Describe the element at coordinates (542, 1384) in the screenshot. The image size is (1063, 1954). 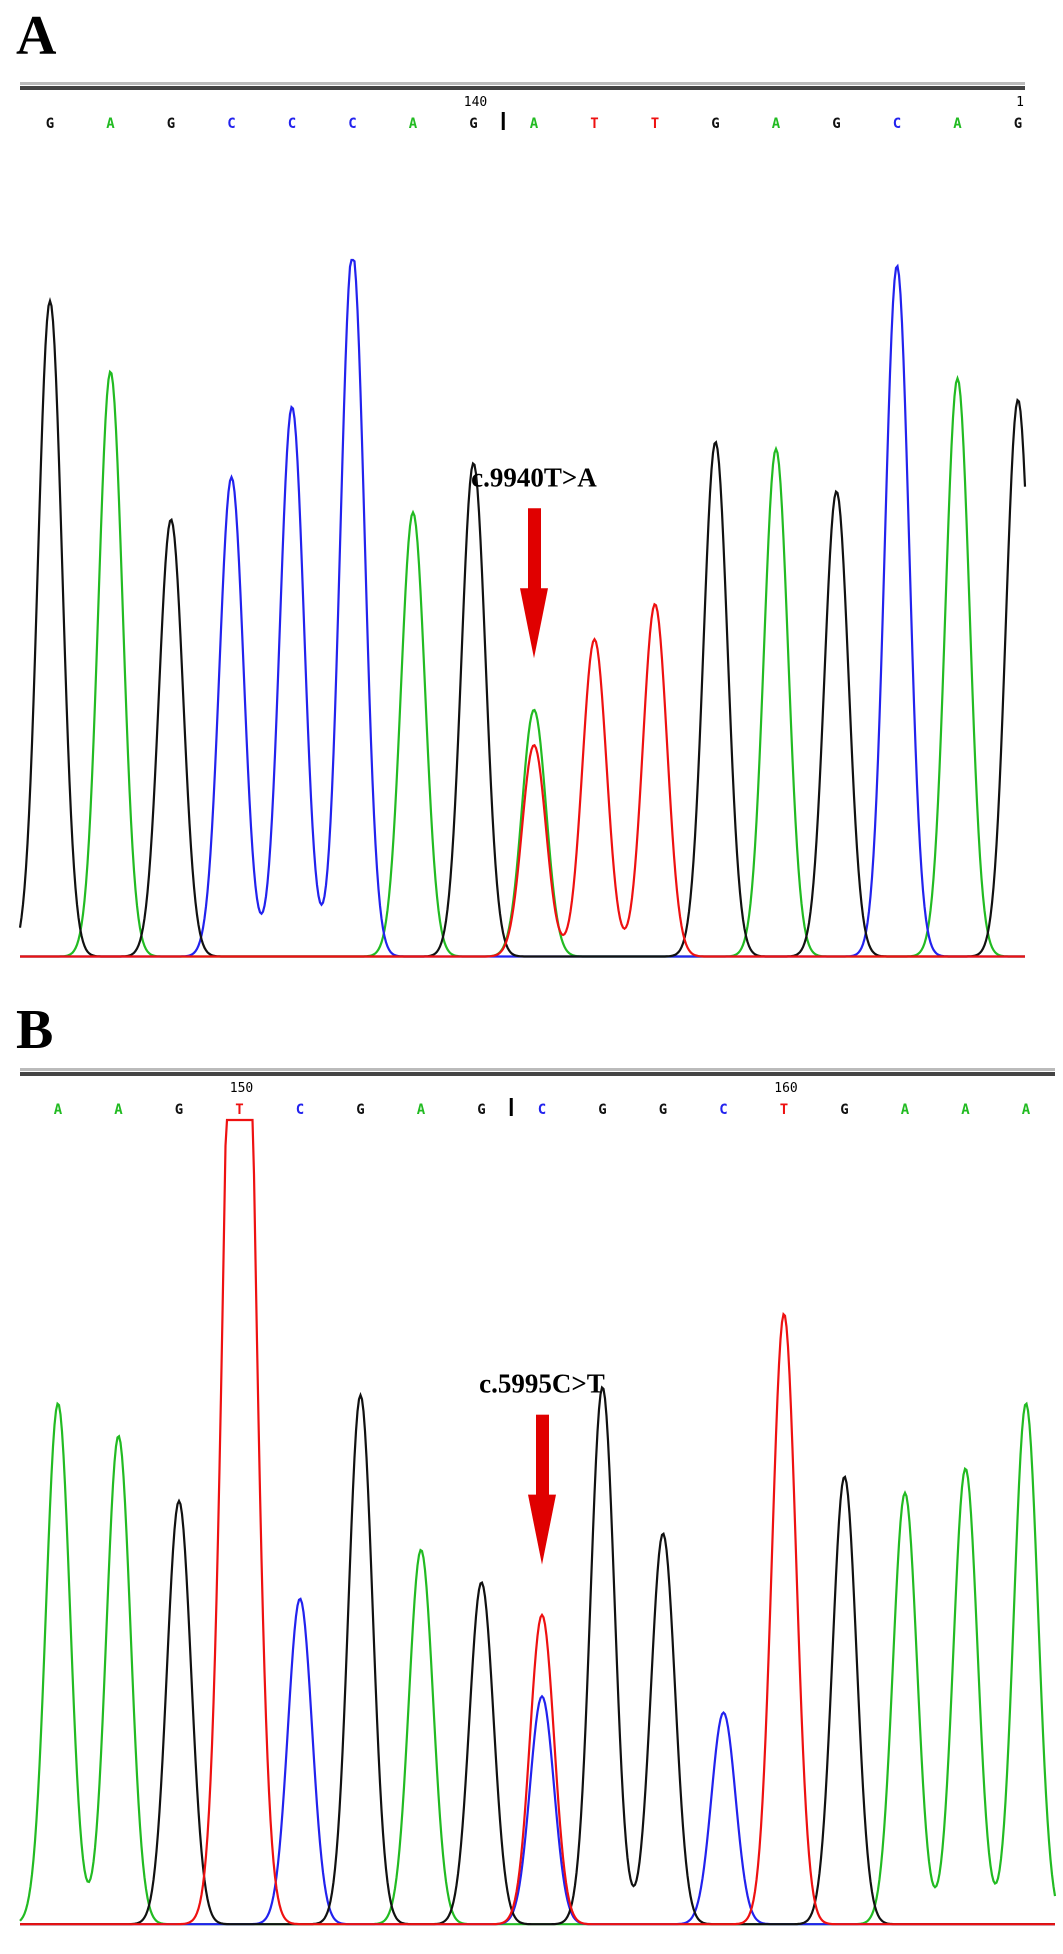
I see `mutation-annotation: c.5995C>T` at that location.